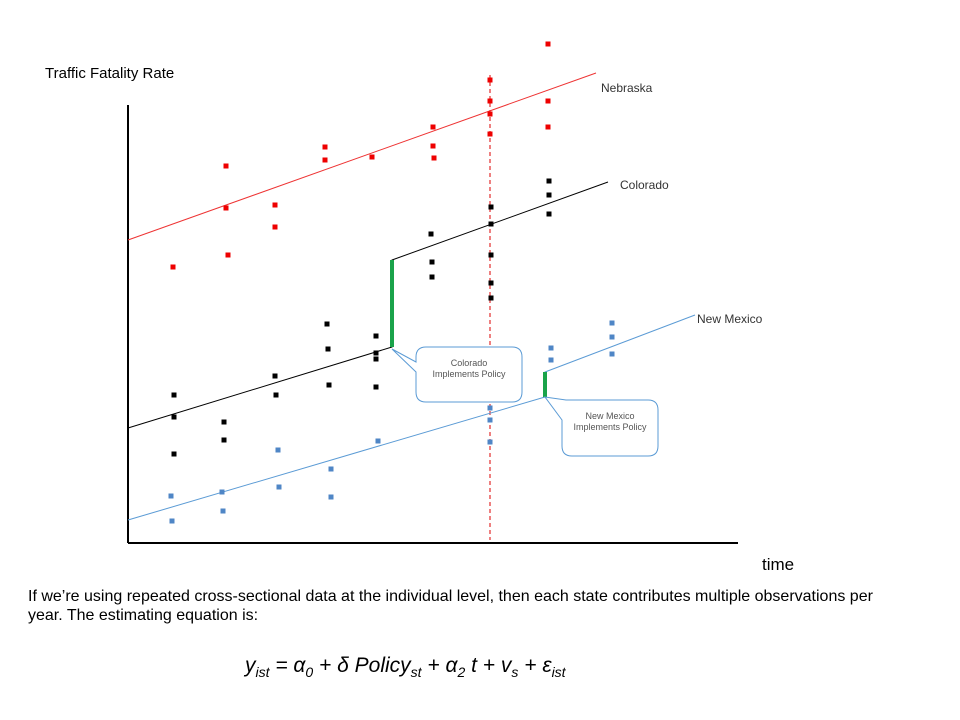  Describe the element at coordinates (515, 672) in the screenshot. I see `equation-subscript: s` at that location.